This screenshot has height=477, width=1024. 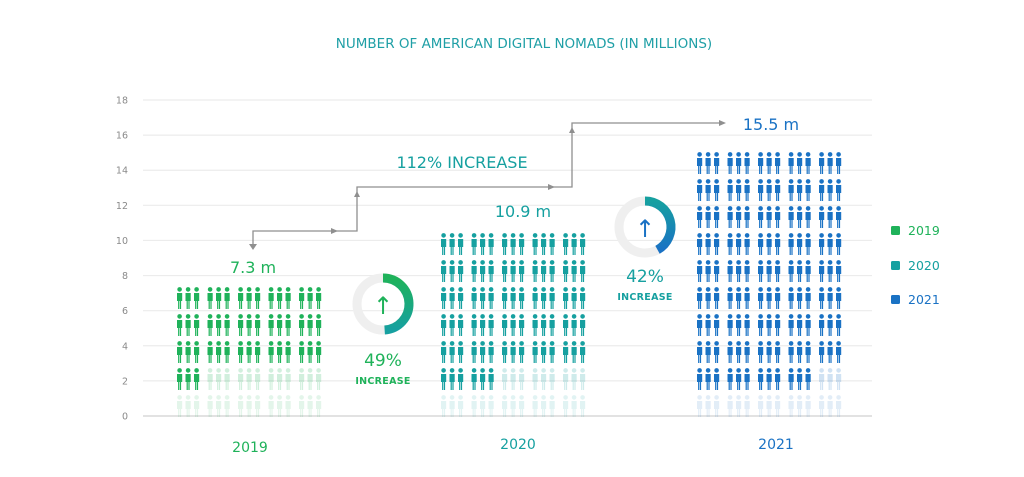 I want to click on y-tick-label: 18, so click(x=122, y=101).